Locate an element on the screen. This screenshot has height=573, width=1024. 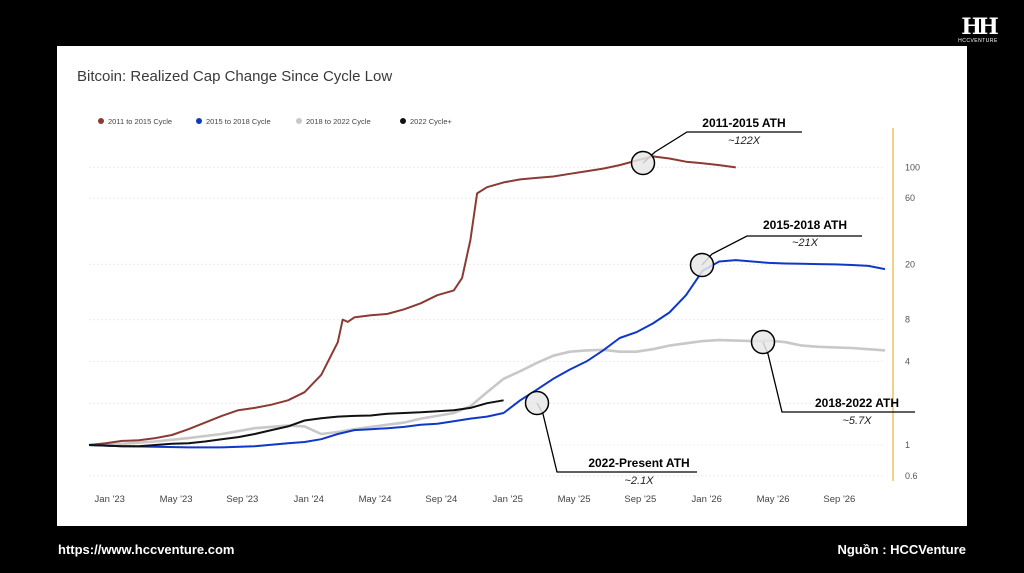
annotation-label: 2018-2022 ATH is located at coordinates (857, 403).